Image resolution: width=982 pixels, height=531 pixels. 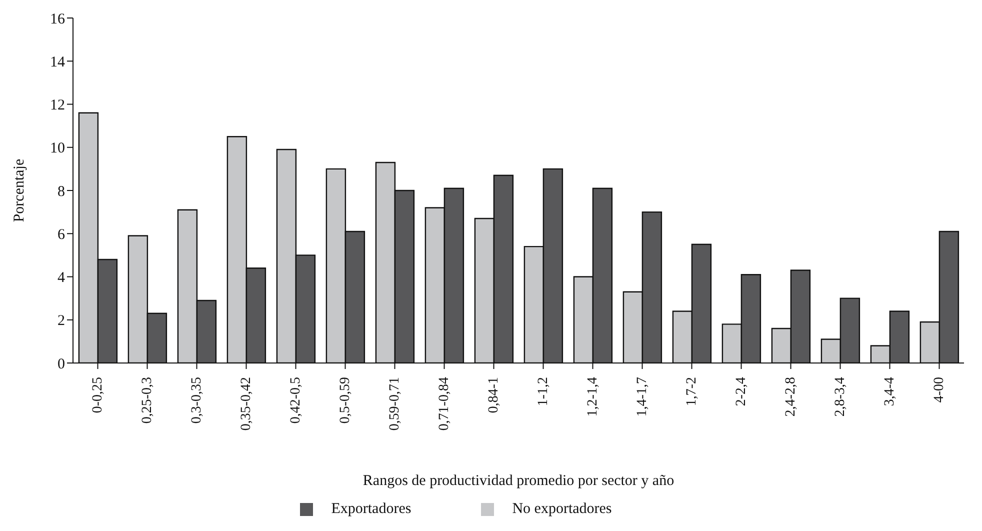 What do you see at coordinates (394, 404) in the screenshot?
I see `x-tick-label: 0,59-0,71` at bounding box center [394, 404].